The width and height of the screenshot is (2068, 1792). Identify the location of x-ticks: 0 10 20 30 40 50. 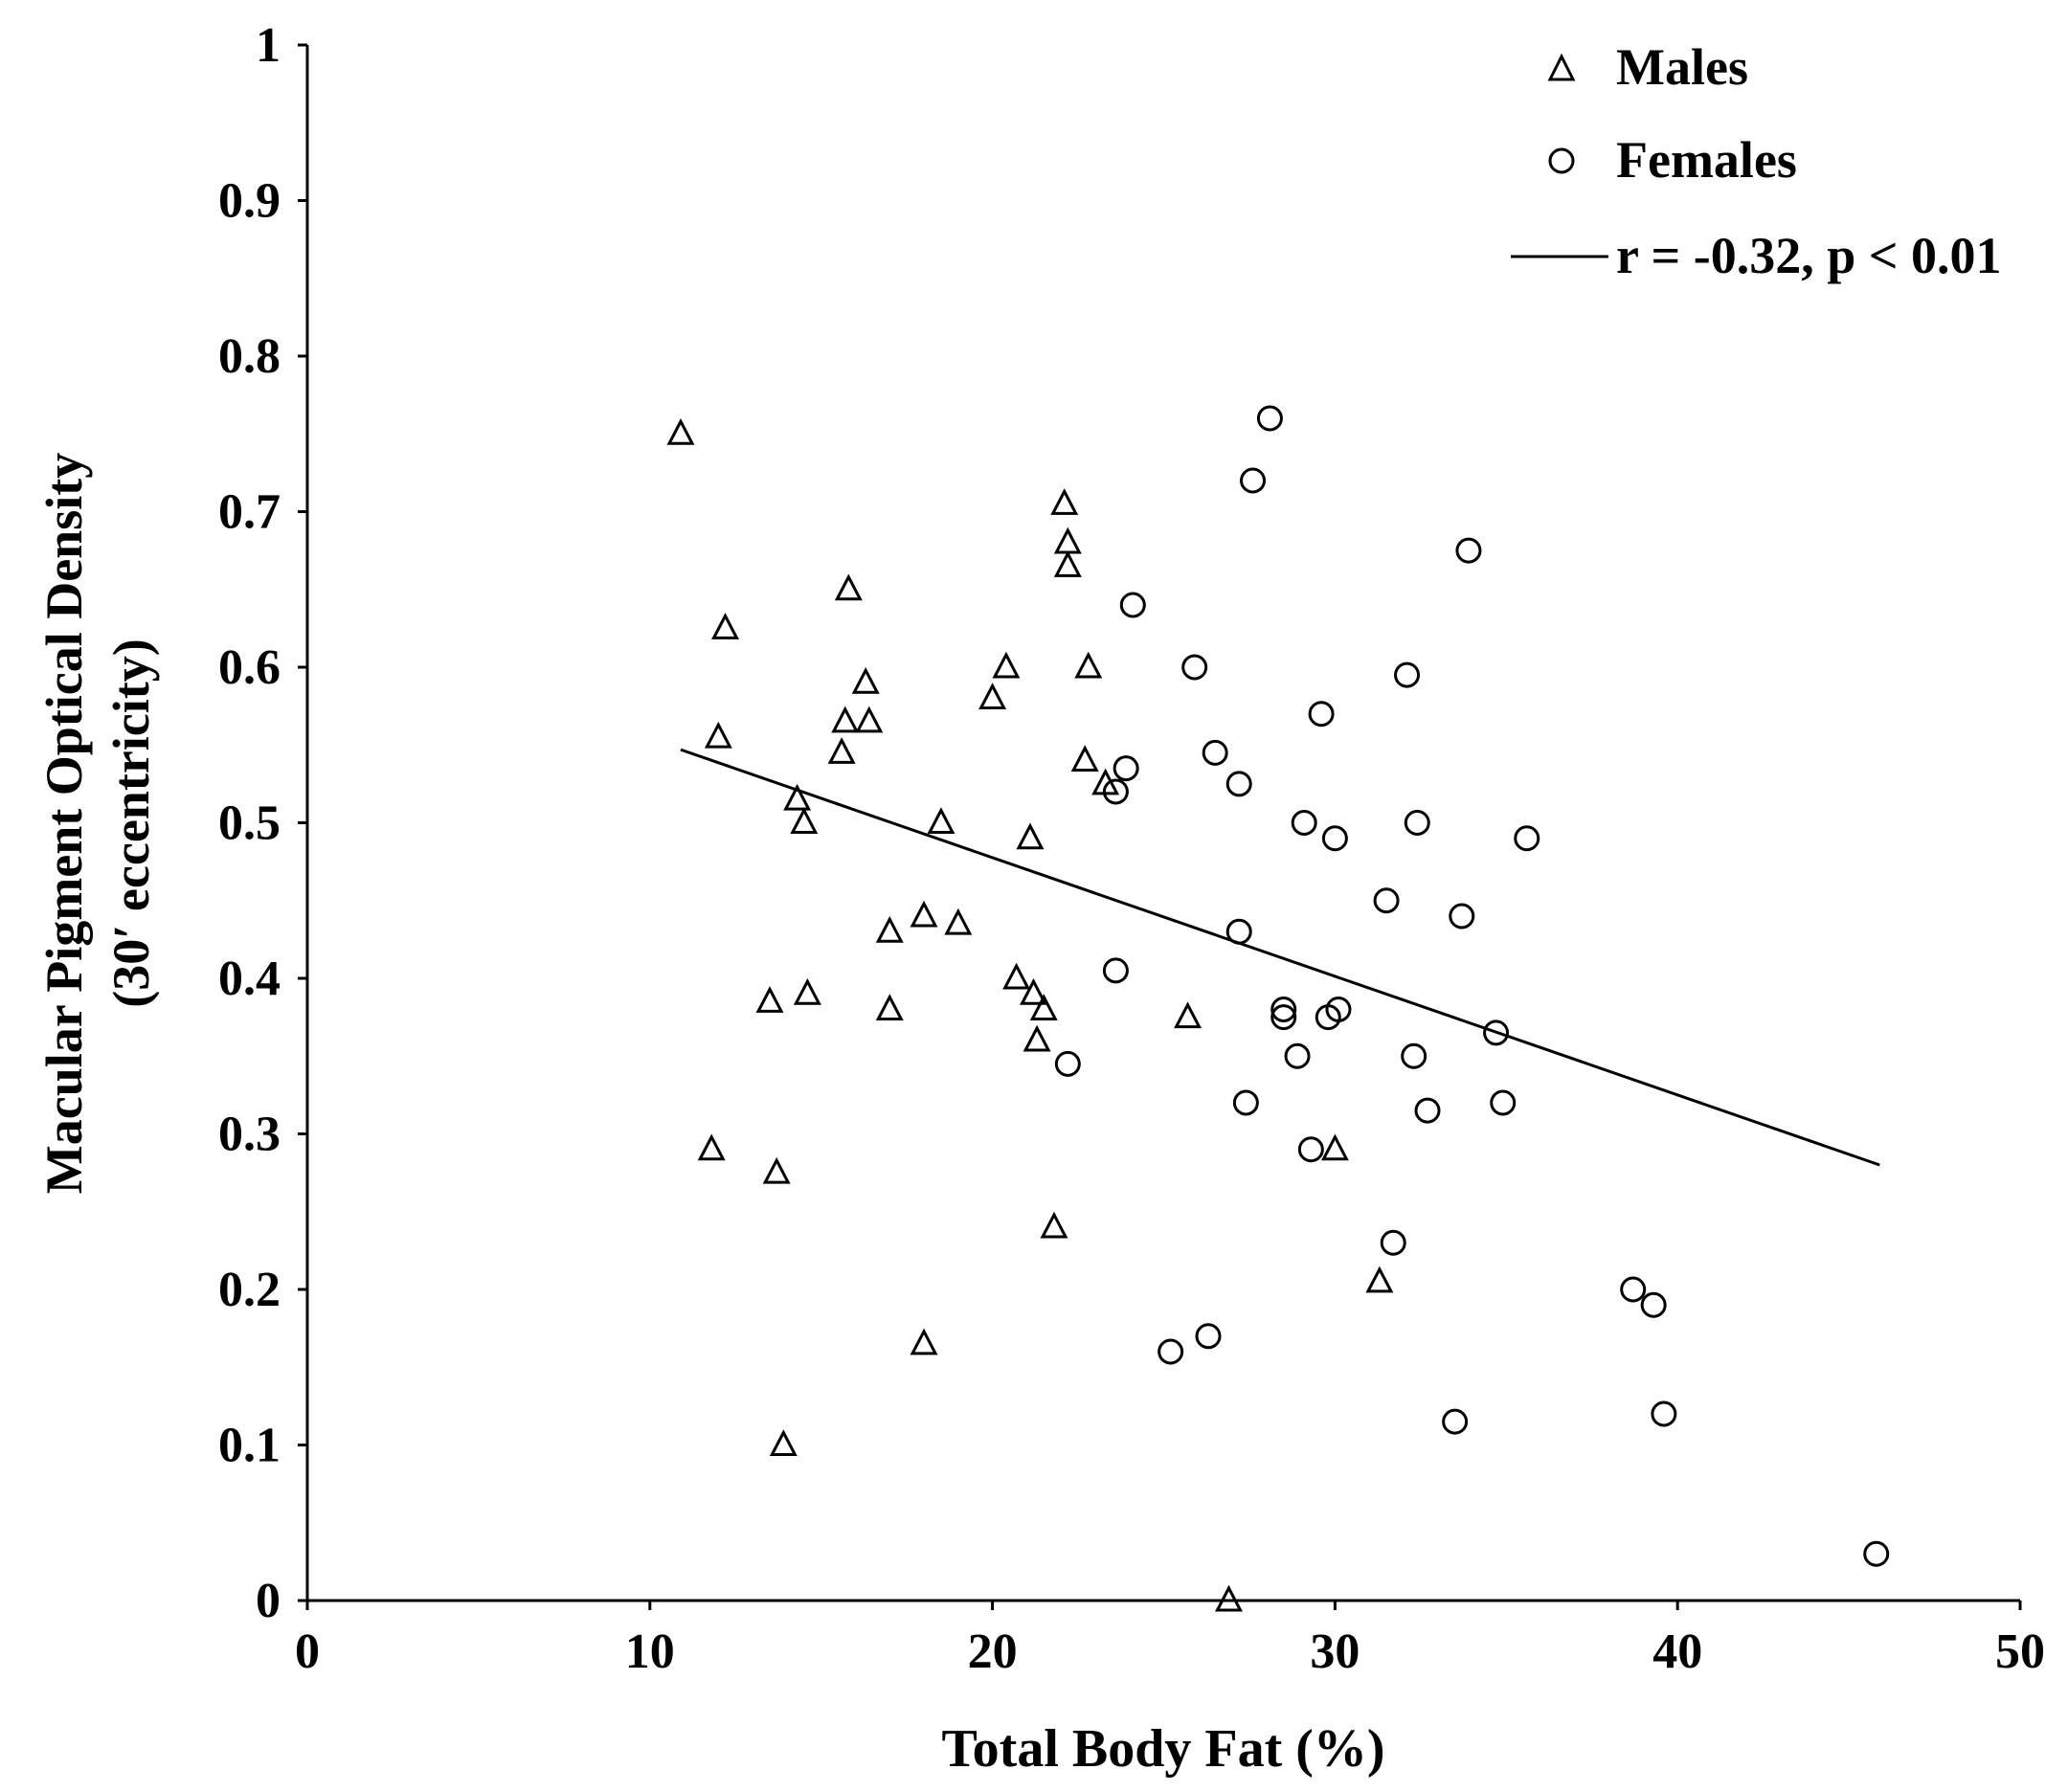
(1170, 1640).